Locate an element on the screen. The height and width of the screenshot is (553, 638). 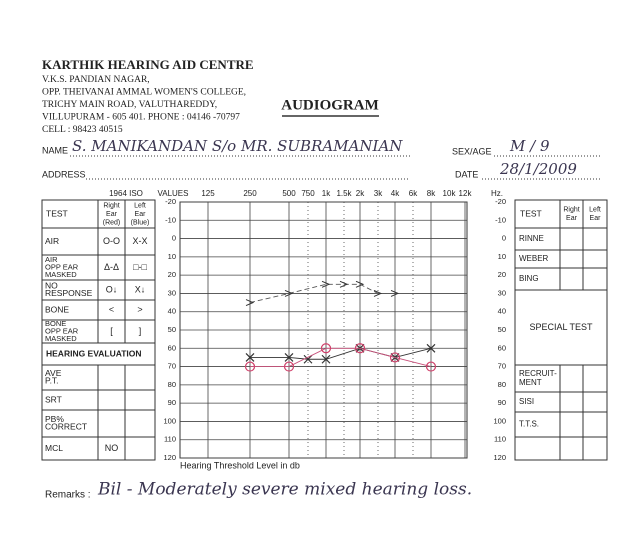
row-label: MENT is located at coordinates (530, 382).